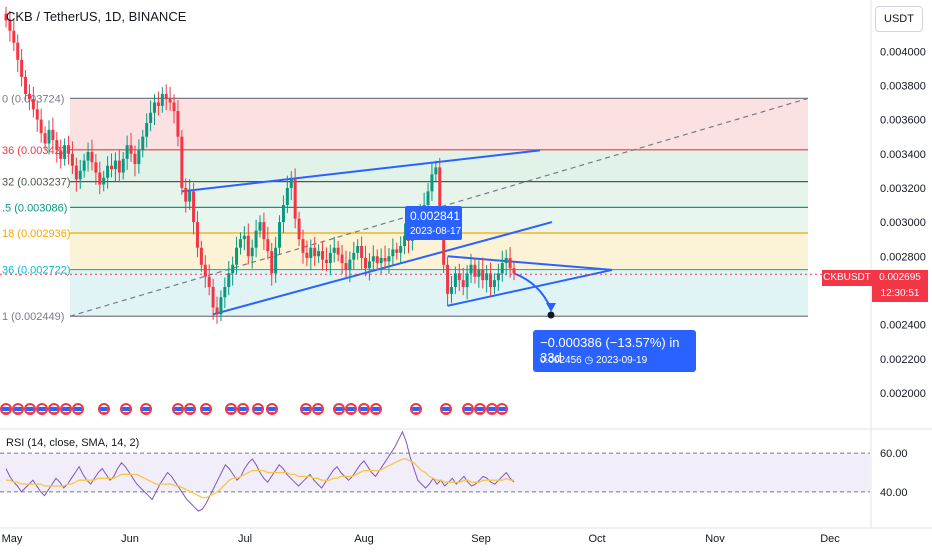 The width and height of the screenshot is (932, 555). What do you see at coordinates (364, 539) in the screenshot?
I see `x-tick-label: Aug` at bounding box center [364, 539].